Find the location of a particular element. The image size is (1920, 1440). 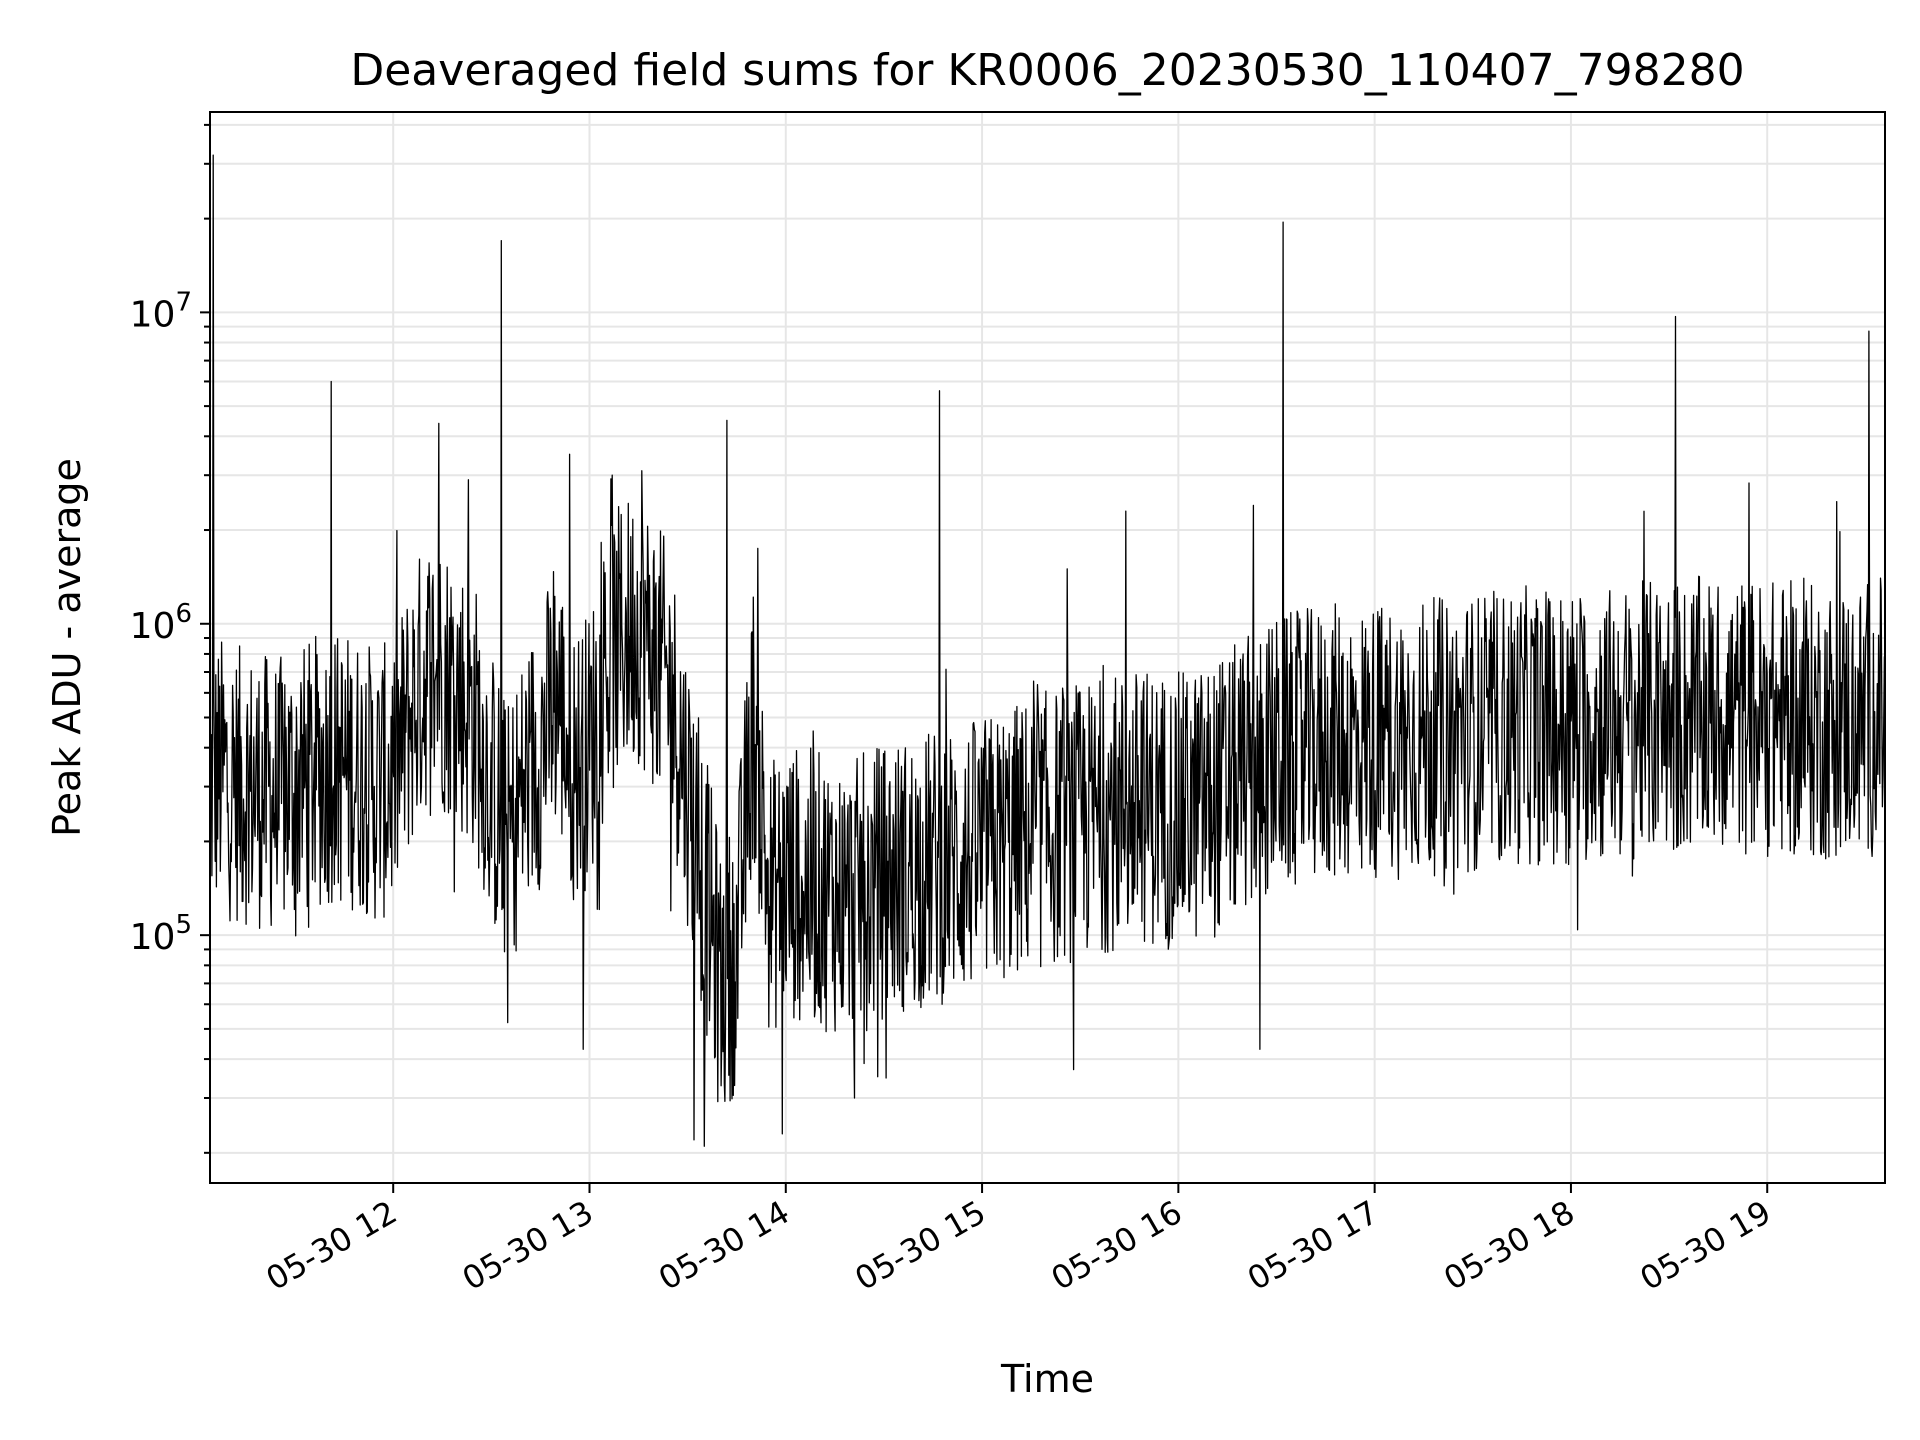

x-tick-label: 05-30 14 is located at coordinates (724, 1245).